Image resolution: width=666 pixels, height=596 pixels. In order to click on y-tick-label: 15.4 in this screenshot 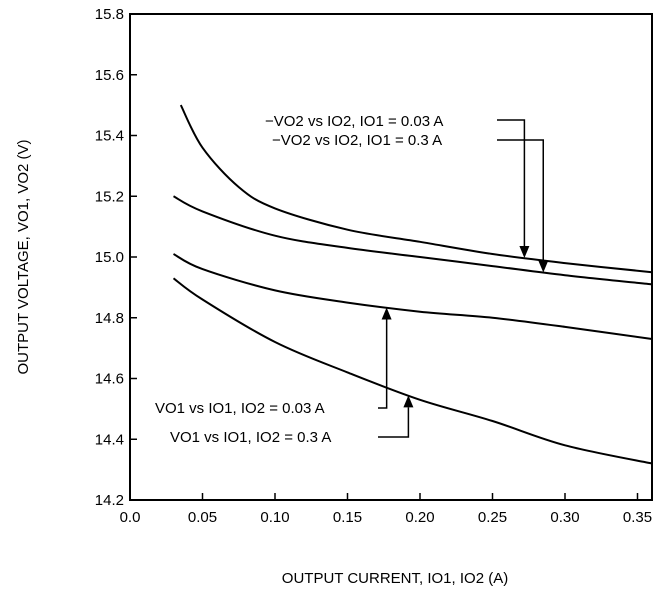, I will do `click(109, 136)`.